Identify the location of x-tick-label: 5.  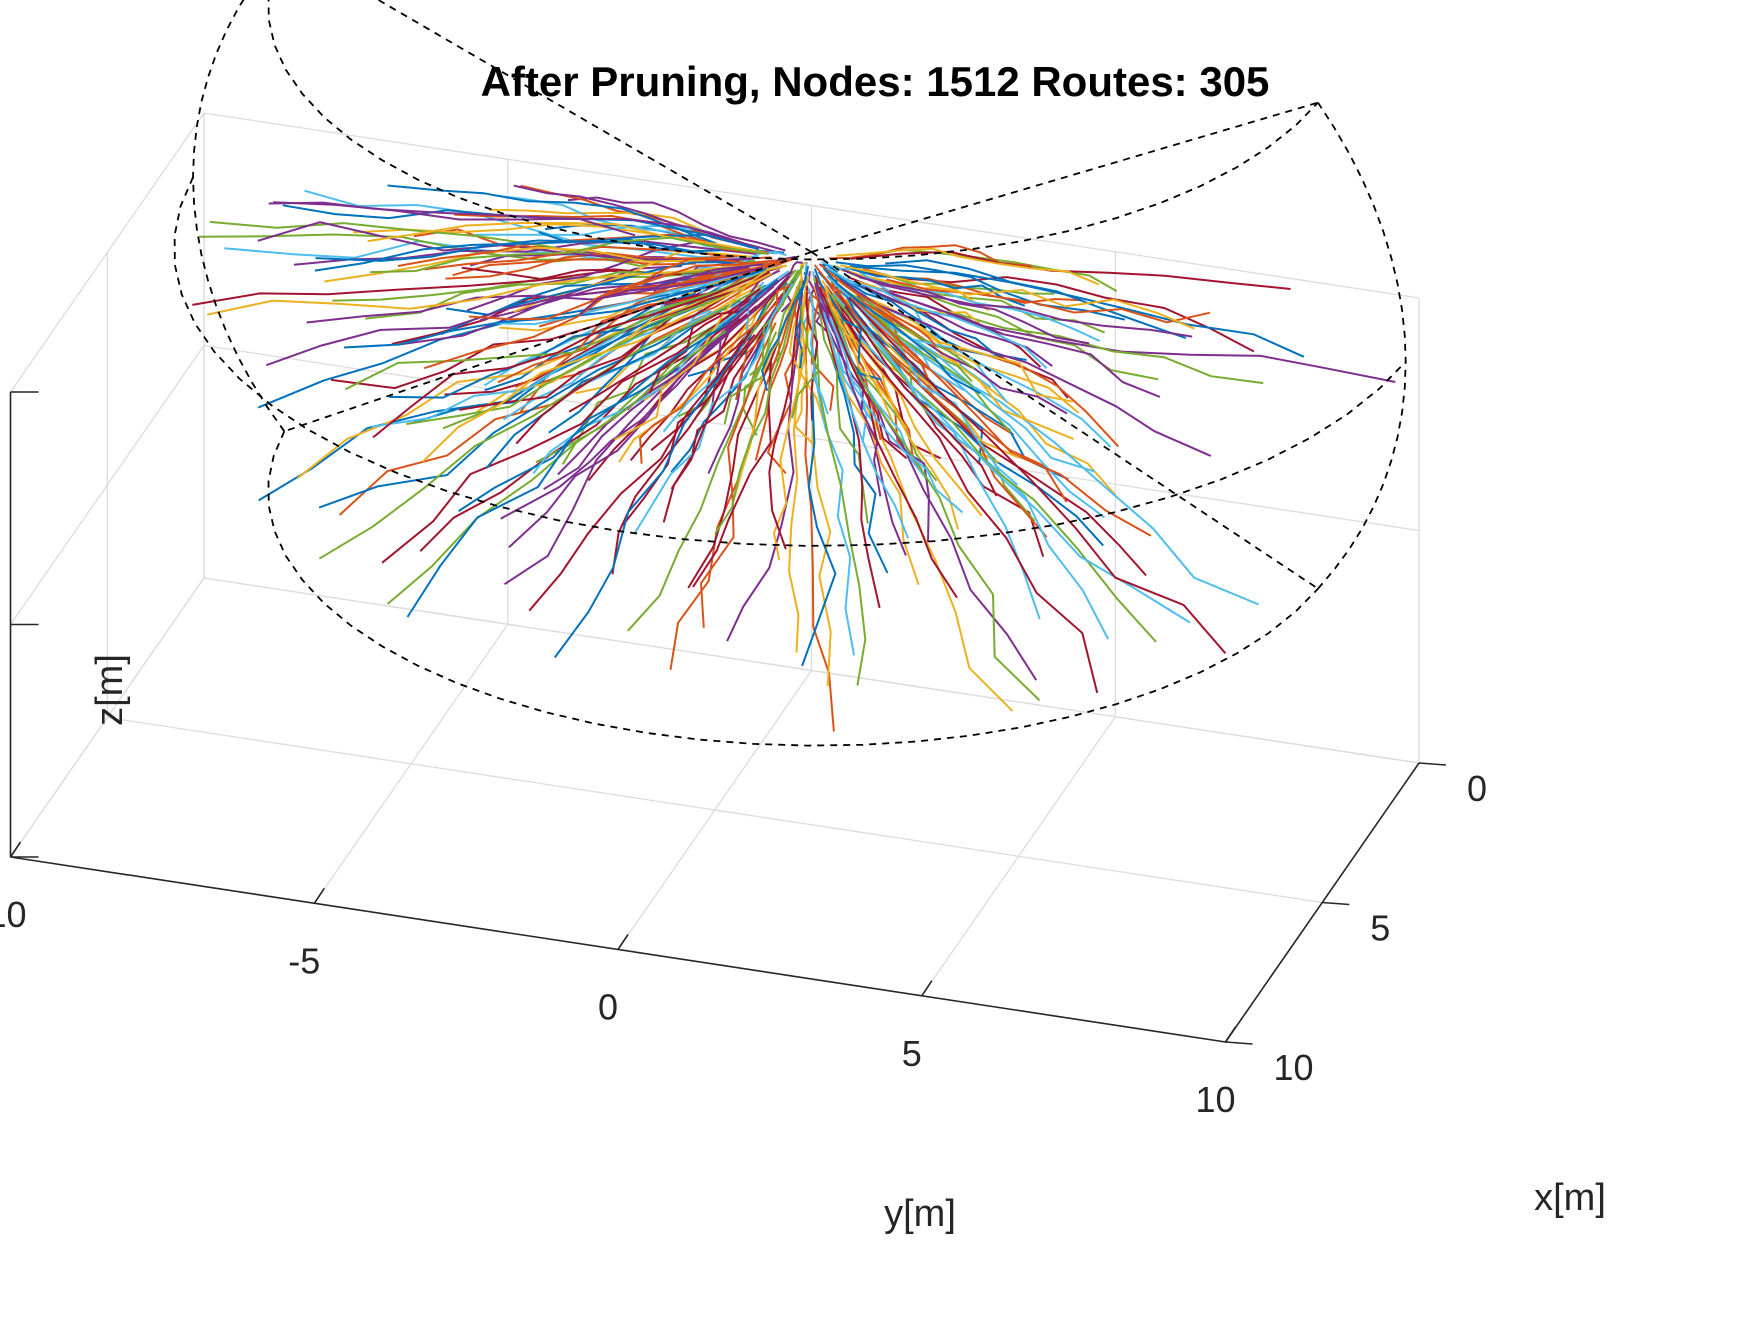
(1380, 928).